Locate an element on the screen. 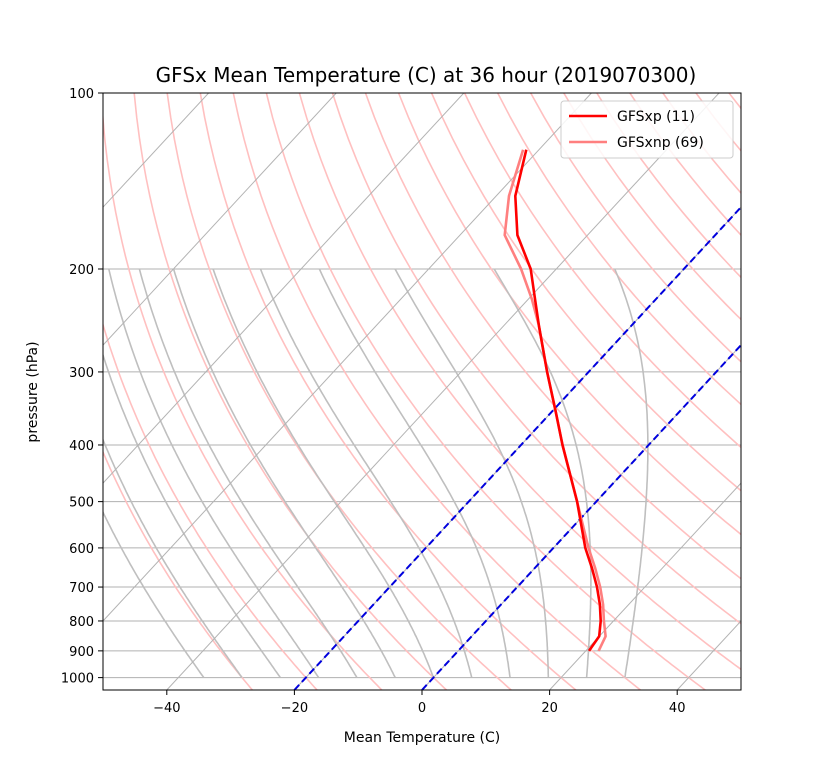  x-tick-label: 0 is located at coordinates (422, 708).